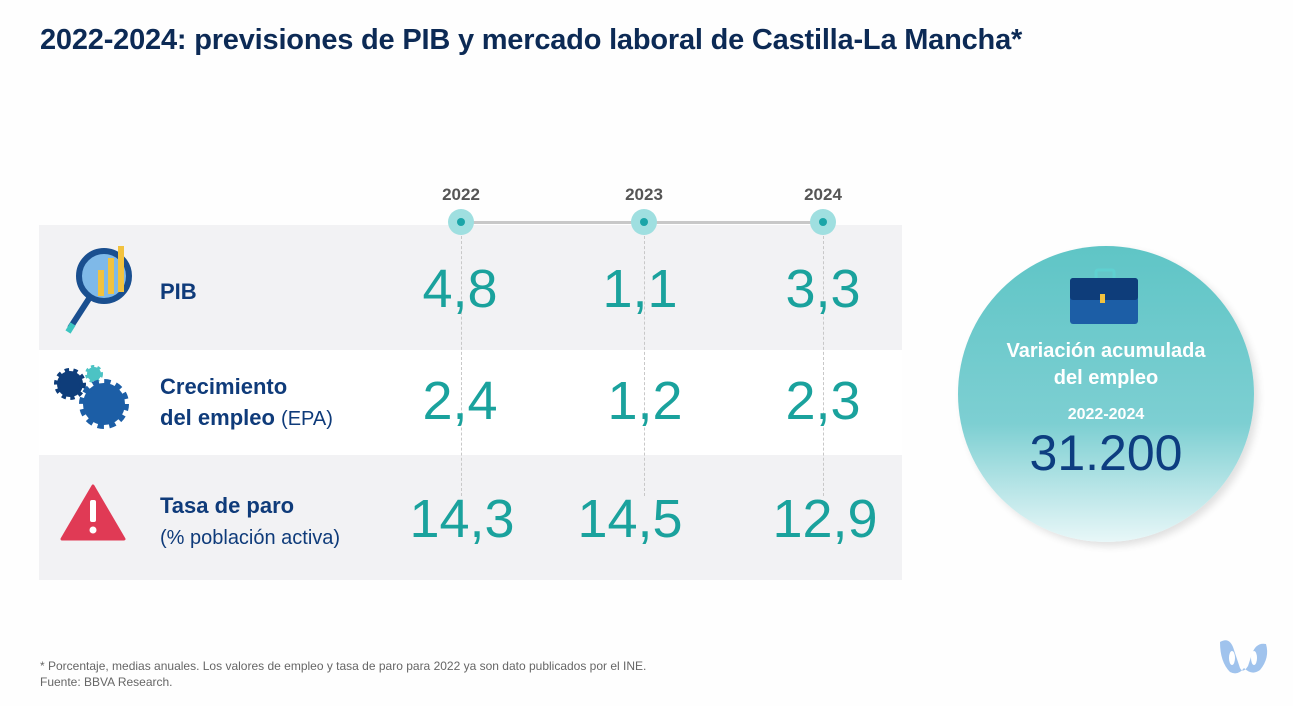 The height and width of the screenshot is (706, 1293). I want to click on label-text: Tasa de paro, so click(227, 505).